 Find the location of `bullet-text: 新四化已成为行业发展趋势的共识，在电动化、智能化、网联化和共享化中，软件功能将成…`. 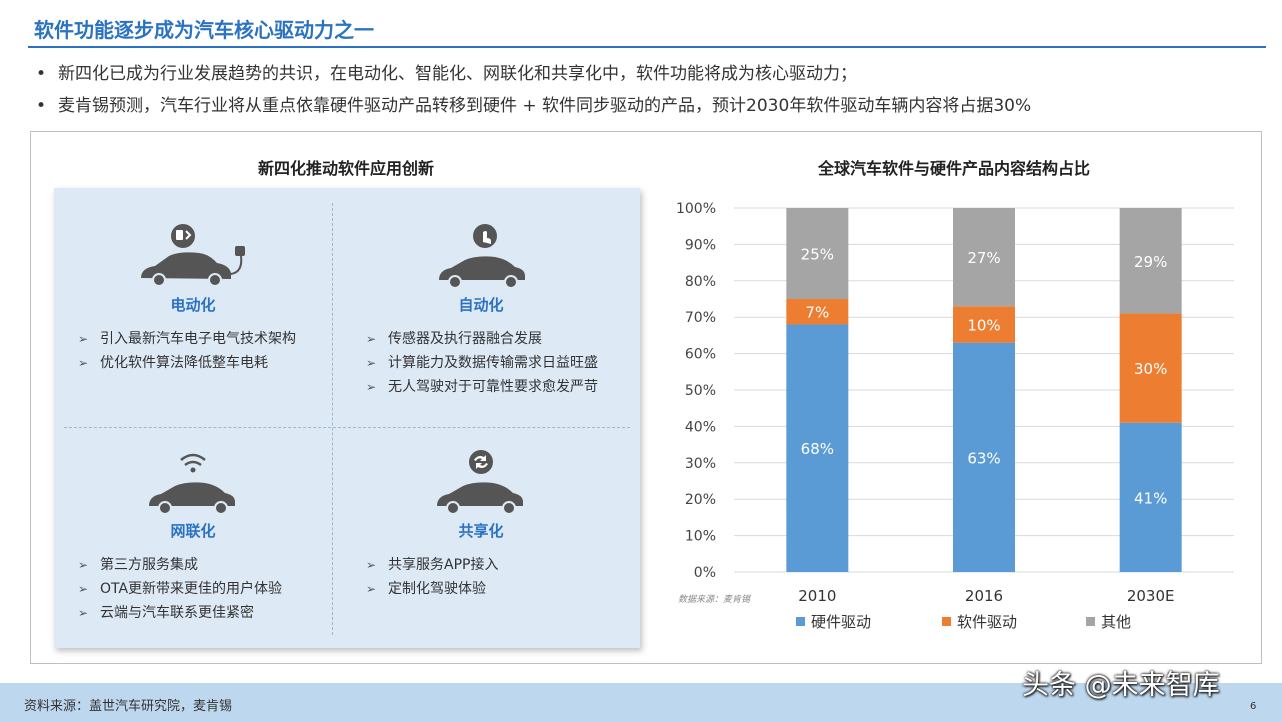

bullet-text: 新四化已成为行业发展趋势的共识，在电动化、智能化、网联化和共享化中，软件功能将成… is located at coordinates (457, 74).